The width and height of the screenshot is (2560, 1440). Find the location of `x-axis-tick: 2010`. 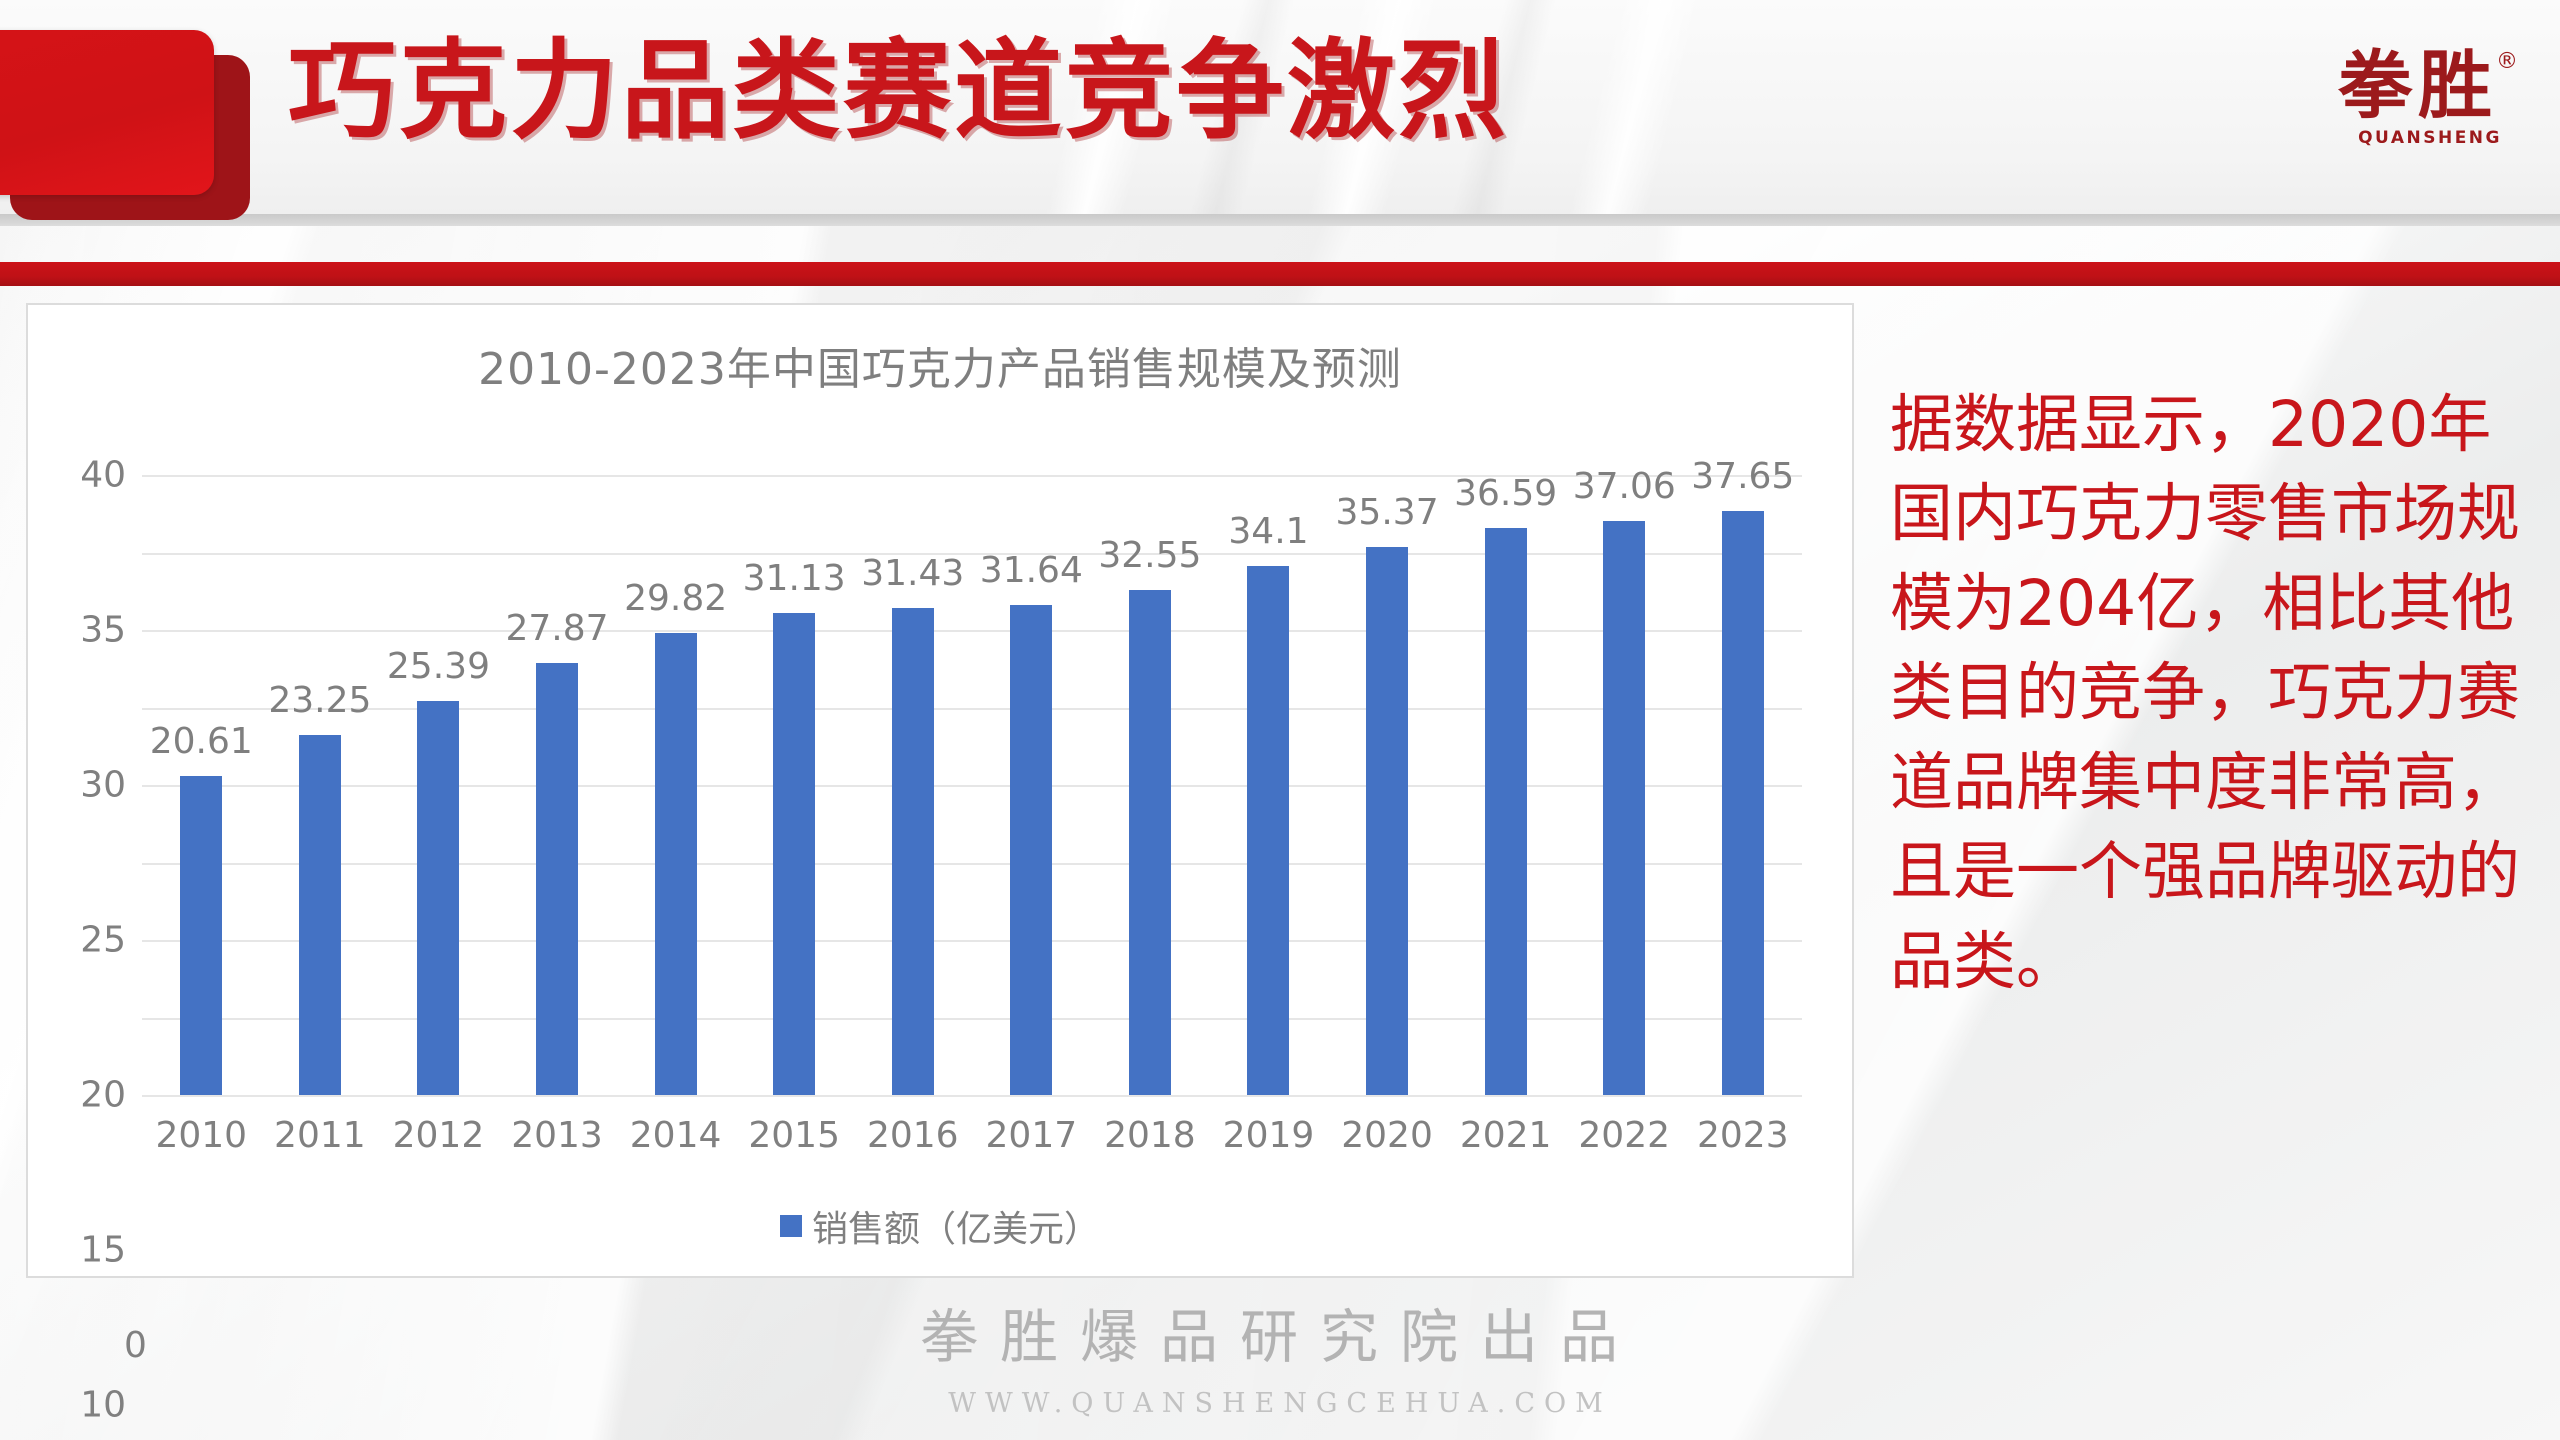

x-axis-tick: 2010 is located at coordinates (201, 1135).